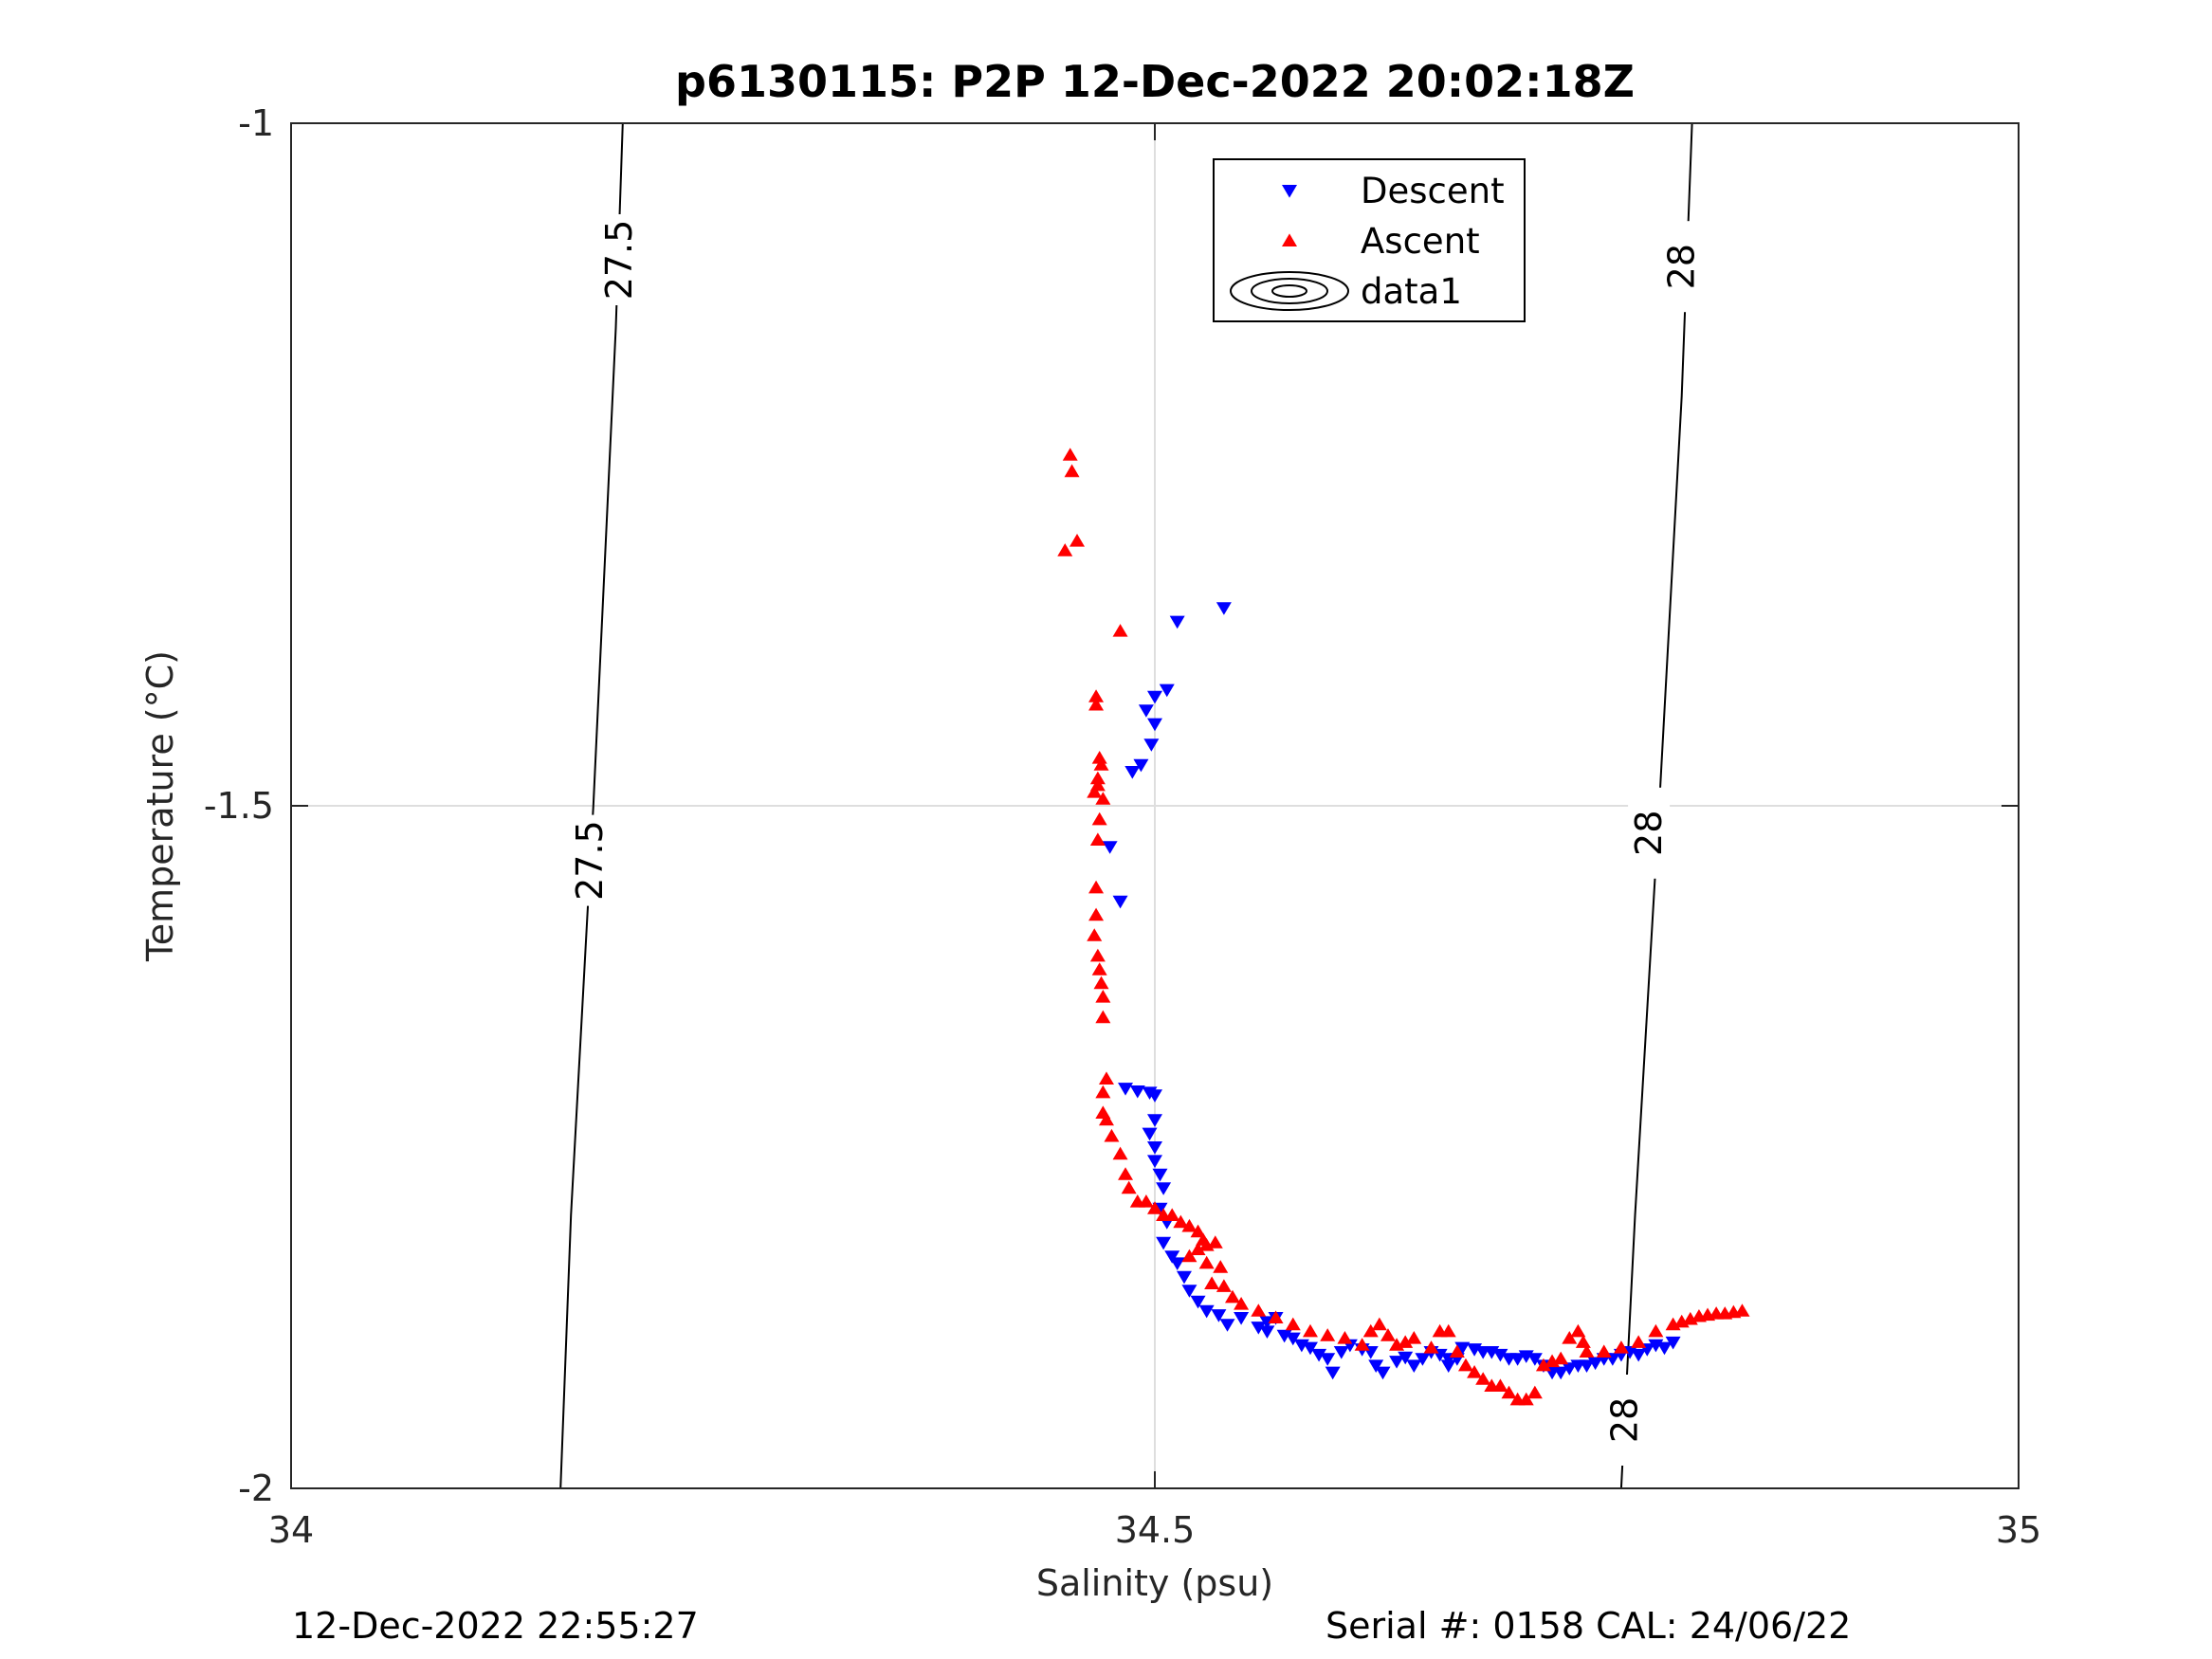  Describe the element at coordinates (256, 1488) in the screenshot. I see `y-tick-label: -2` at that location.